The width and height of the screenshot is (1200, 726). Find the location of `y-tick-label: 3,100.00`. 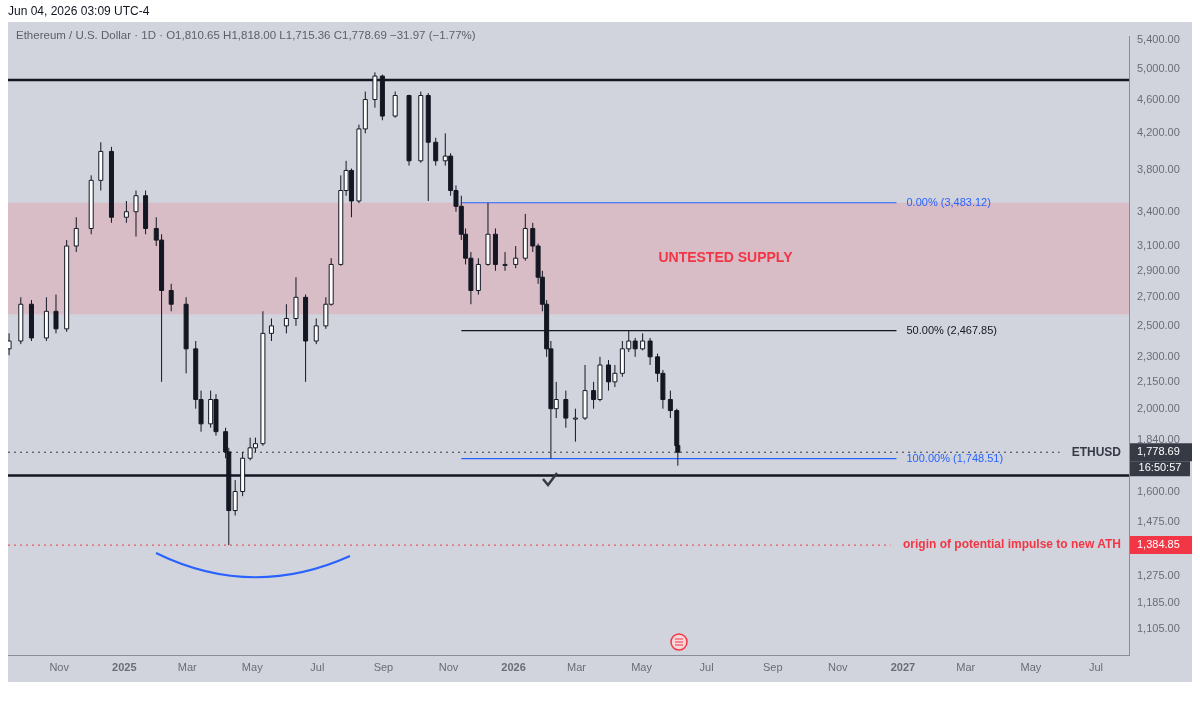

y-tick-label: 3,100.00 is located at coordinates (1158, 245).